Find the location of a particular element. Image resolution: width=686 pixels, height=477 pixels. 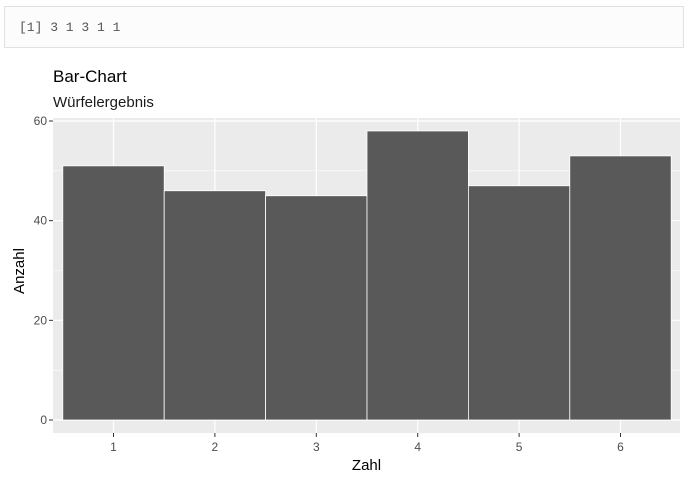

x-tick-label: 4 is located at coordinates (417, 447).